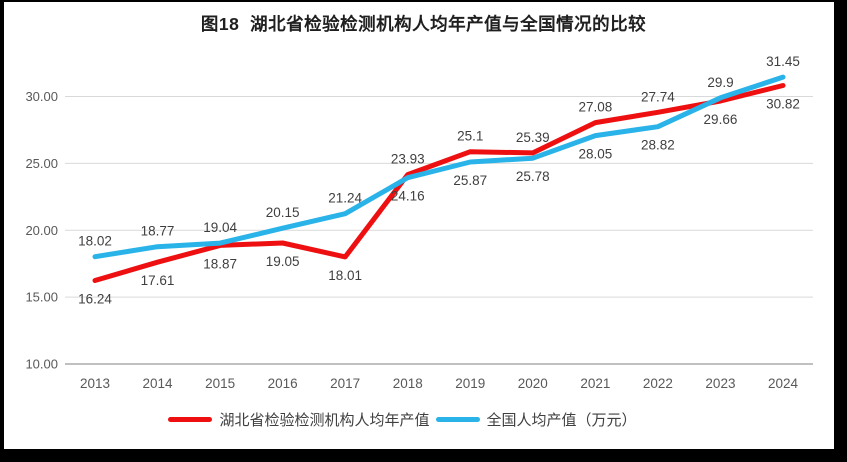 Image resolution: width=847 pixels, height=462 pixels. Describe the element at coordinates (470, 136) in the screenshot. I see `data-label: 25.1` at that location.